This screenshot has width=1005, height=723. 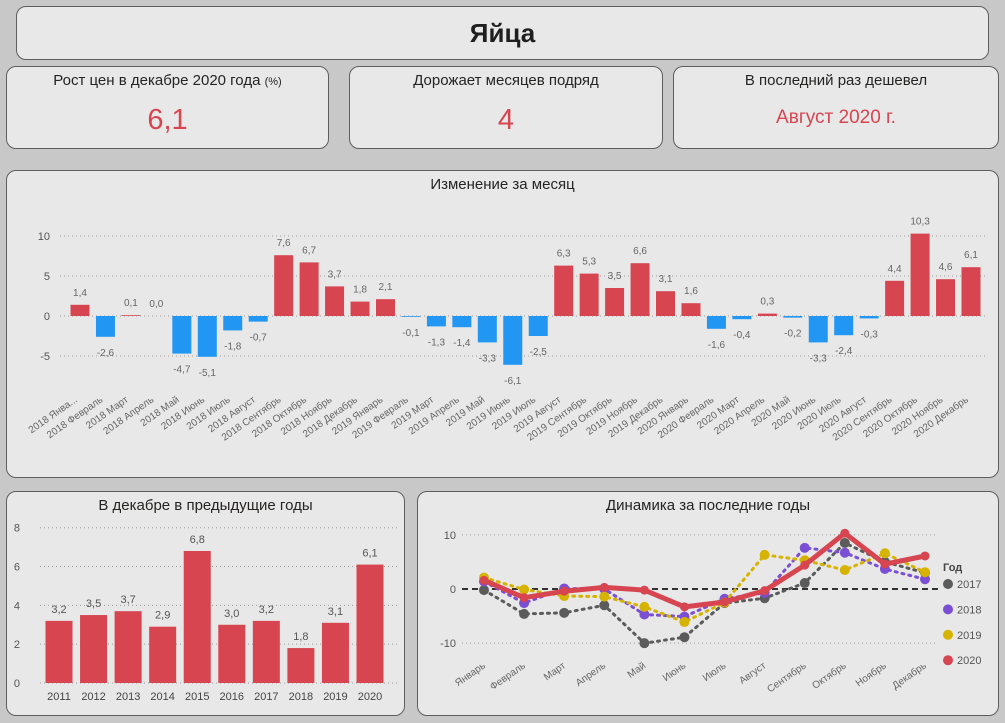 What do you see at coordinates (502, 33) in the screenshot?
I see `page-title-card: Яйца` at bounding box center [502, 33].